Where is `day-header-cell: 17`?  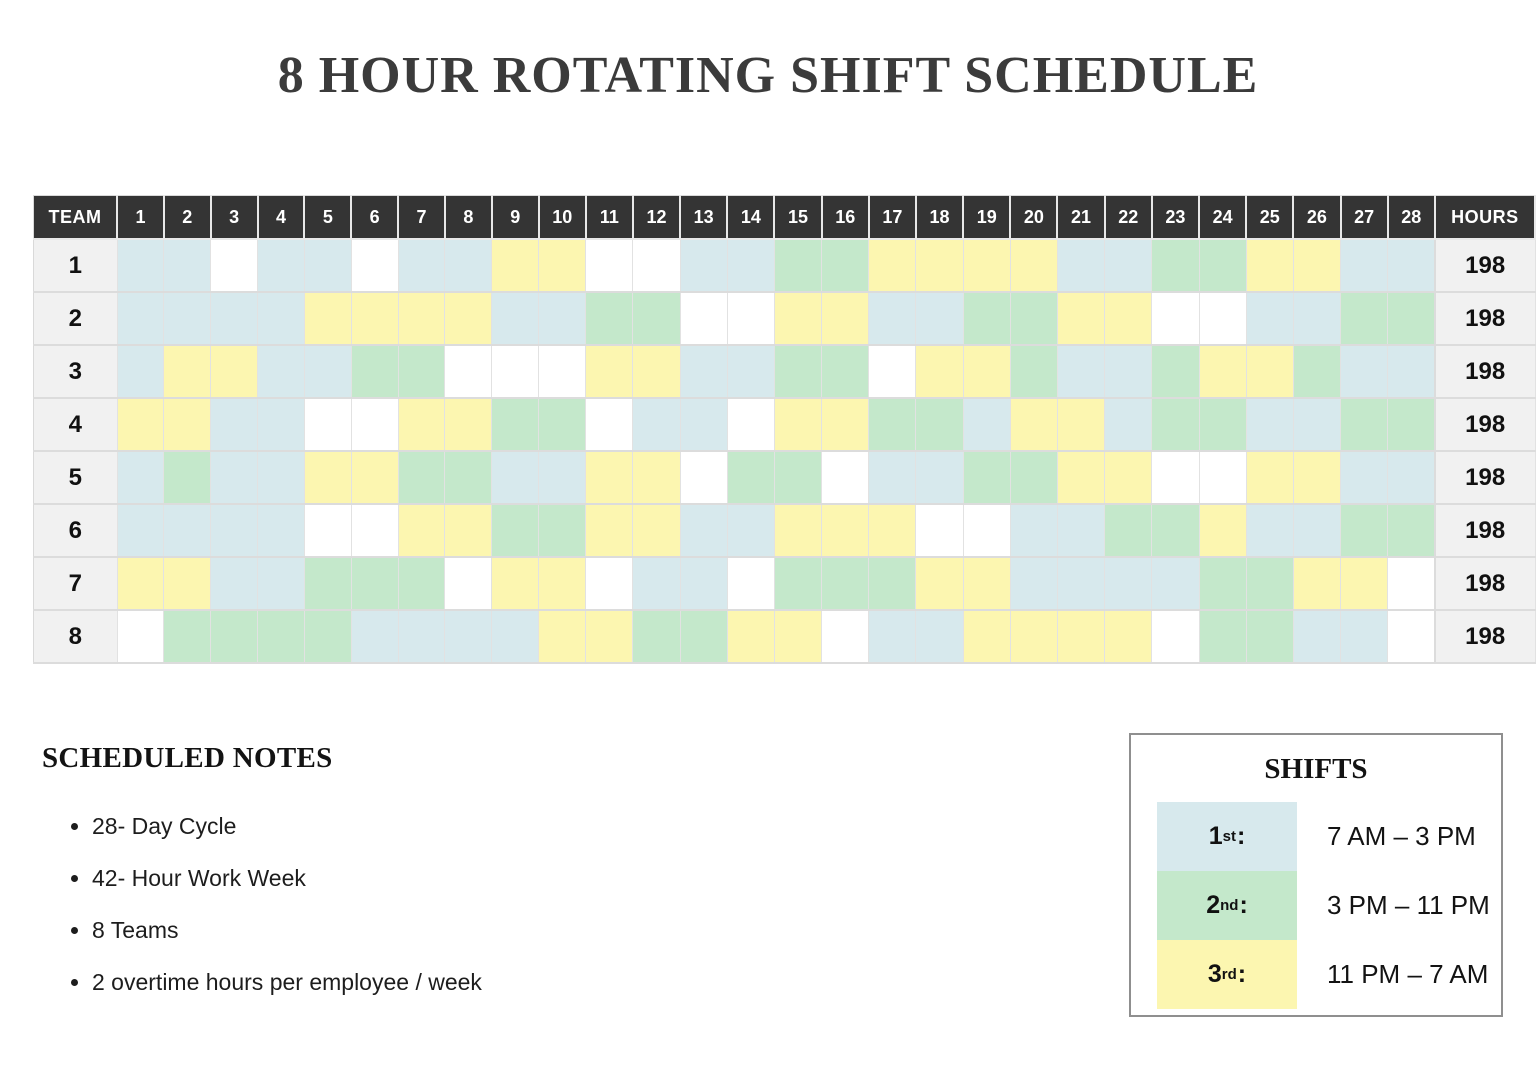
day-header-cell: 17 is located at coordinates (892, 217).